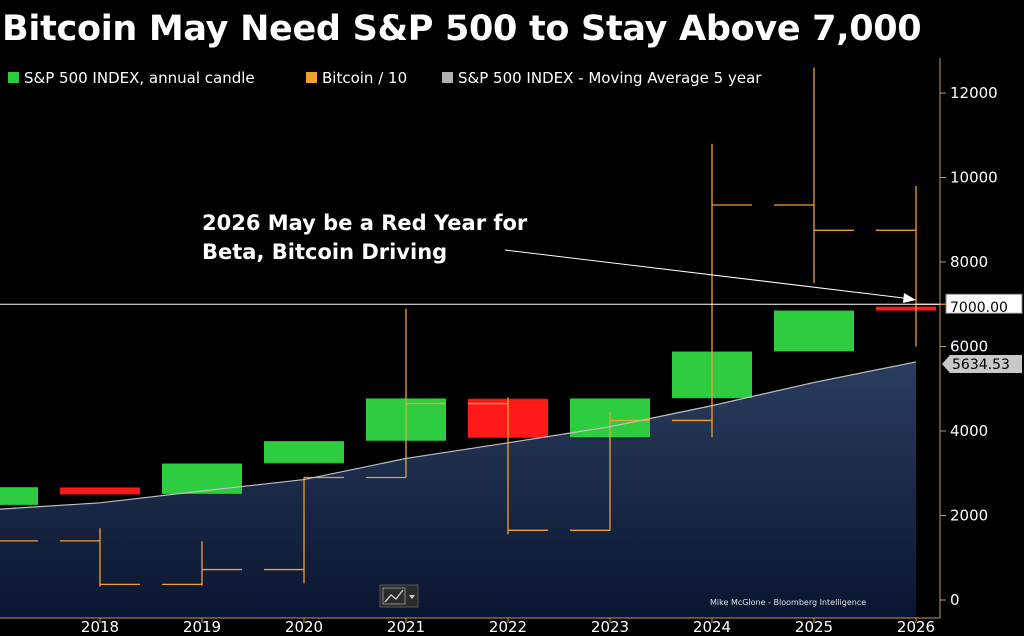  What do you see at coordinates (412, 597) in the screenshot?
I see `chevron-down-icon` at bounding box center [412, 597].